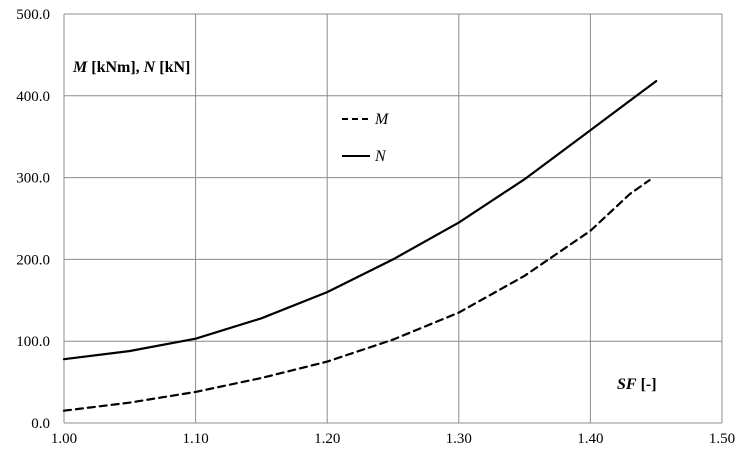 The image size is (737, 457). What do you see at coordinates (33, 15) in the screenshot?
I see `y-tick-label: 500.0` at bounding box center [33, 15].